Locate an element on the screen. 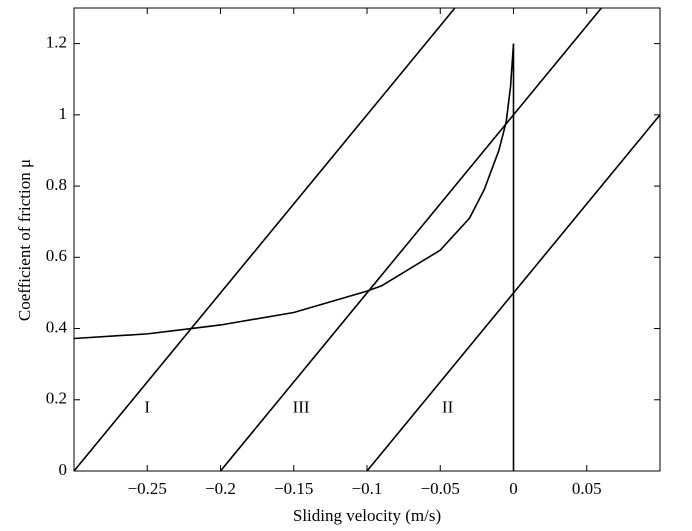  annotation: I is located at coordinates (147, 407).